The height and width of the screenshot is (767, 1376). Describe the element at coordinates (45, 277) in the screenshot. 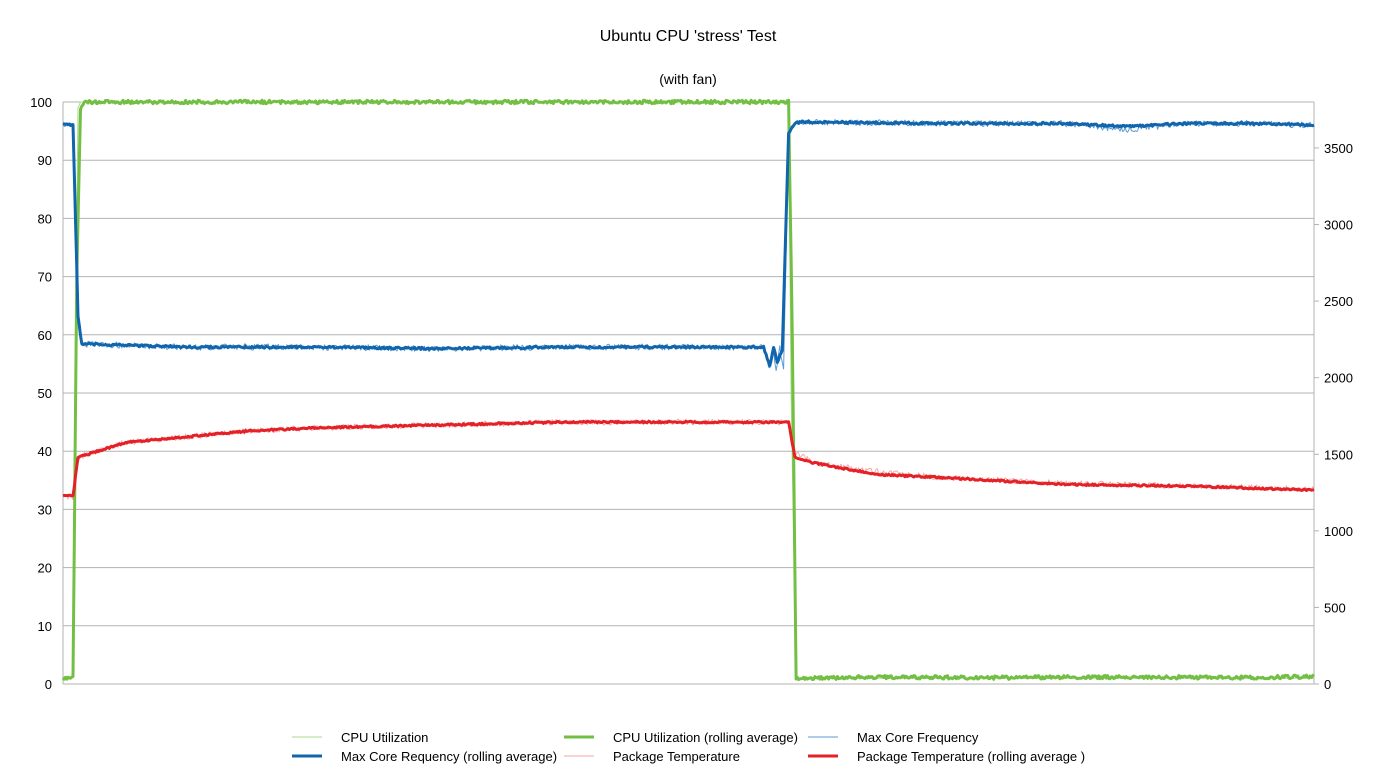

I see `left-tick-label: 70` at that location.